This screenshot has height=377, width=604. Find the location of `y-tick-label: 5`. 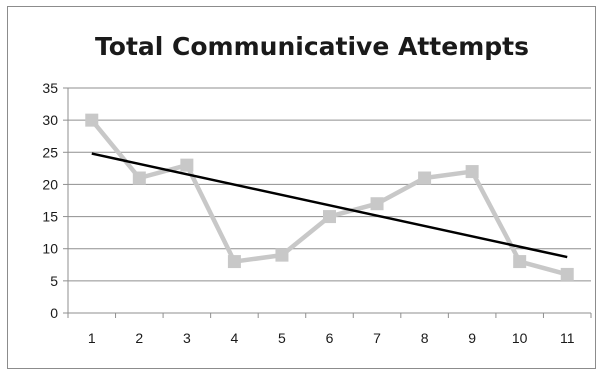

y-tick-label: 5 is located at coordinates (54, 281).